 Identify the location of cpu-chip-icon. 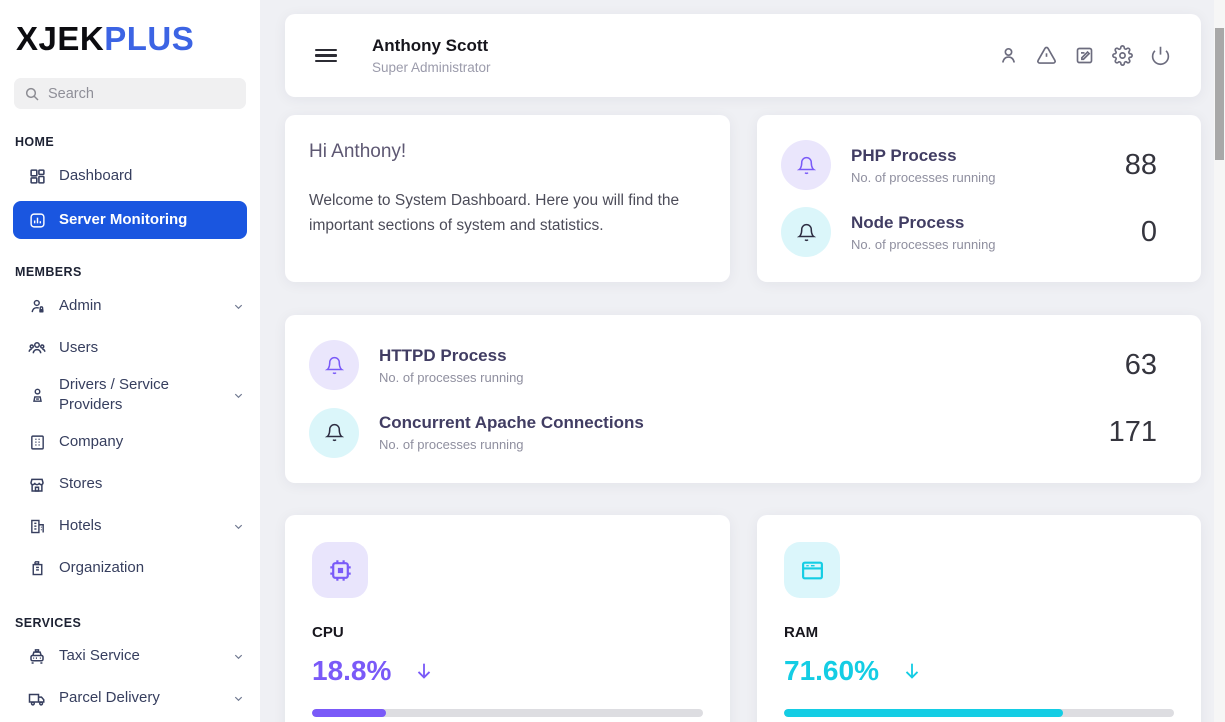
(340, 570).